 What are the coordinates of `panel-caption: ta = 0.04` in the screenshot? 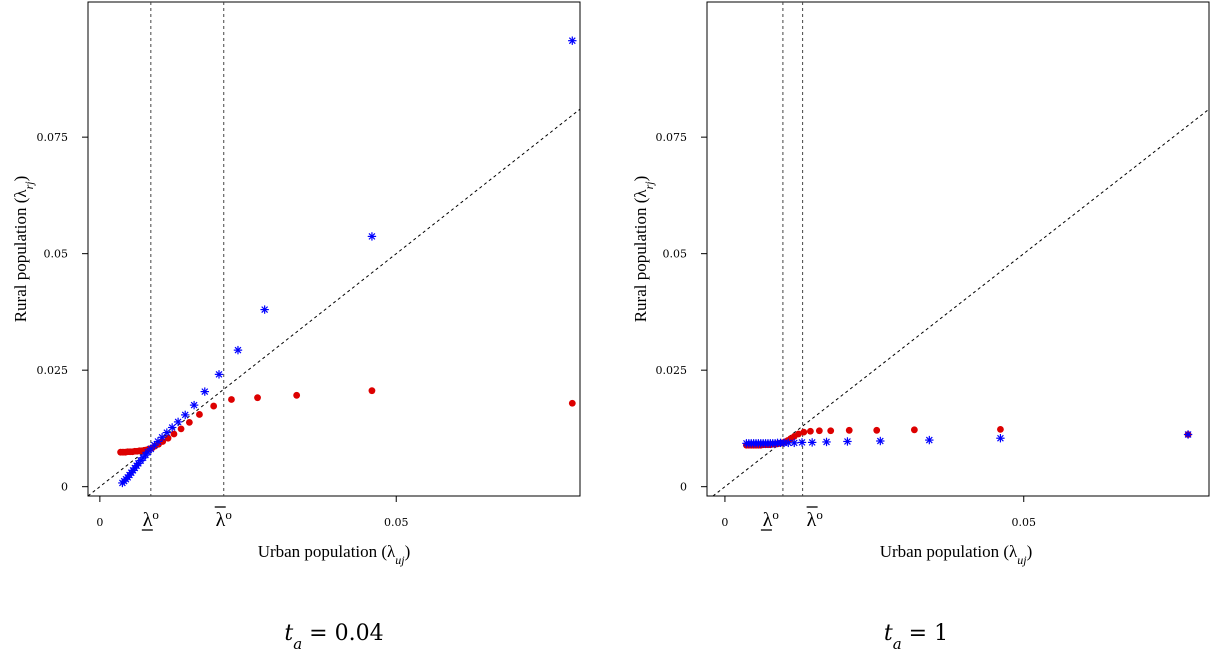 It's located at (333, 637).